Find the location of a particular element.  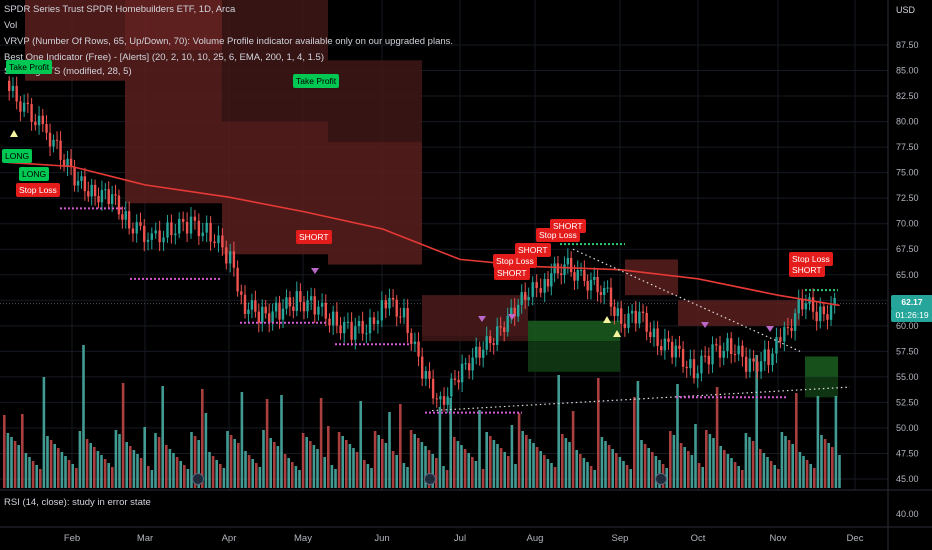

time-tick-label: Feb is located at coordinates (72, 538).